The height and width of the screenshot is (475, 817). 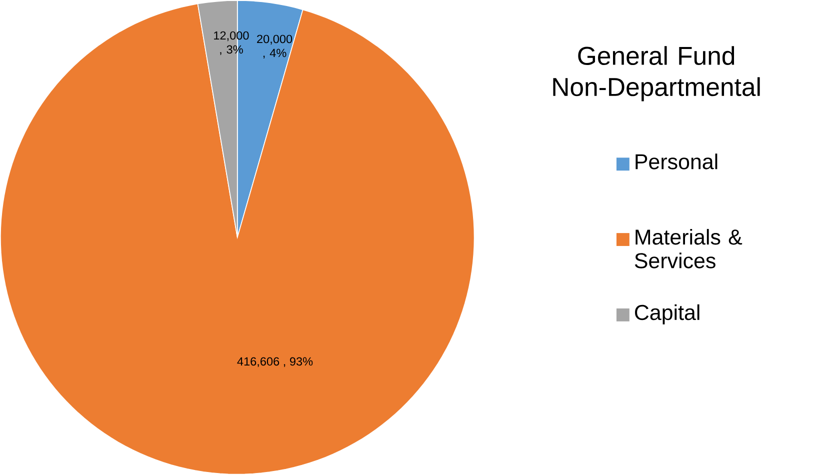 I want to click on legend-label: Materials & Services, so click(x=688, y=248).